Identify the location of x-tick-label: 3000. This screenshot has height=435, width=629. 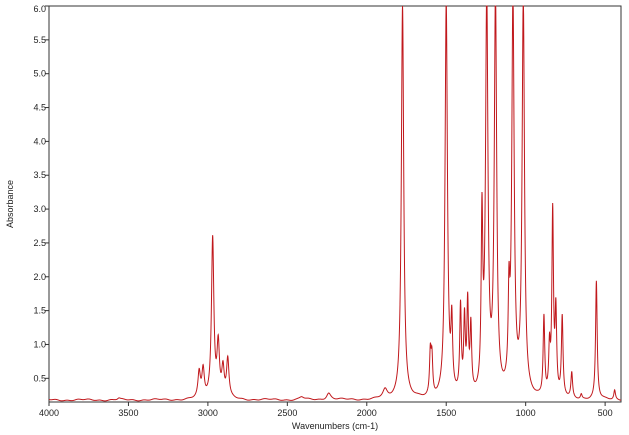
(208, 413).